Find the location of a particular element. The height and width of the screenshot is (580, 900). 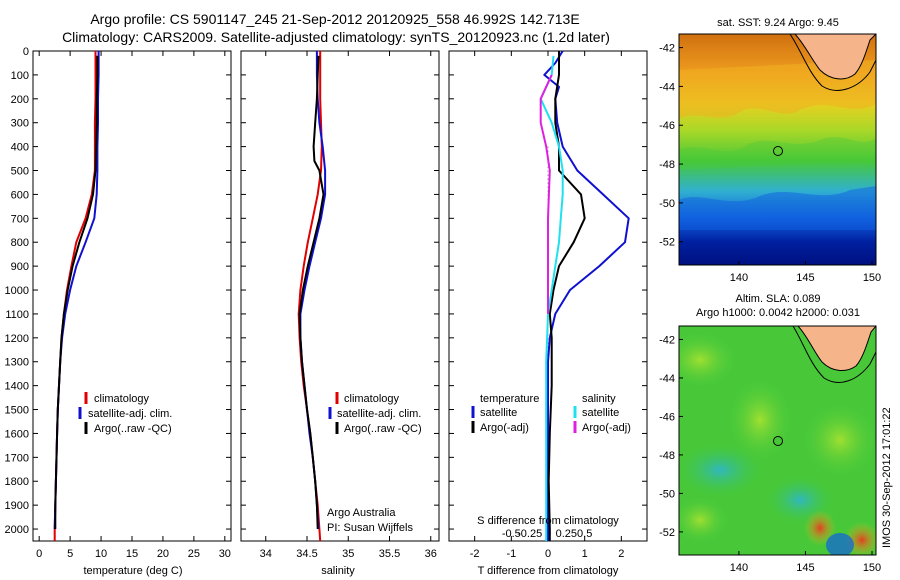

sla-map-field is located at coordinates (777, 440).